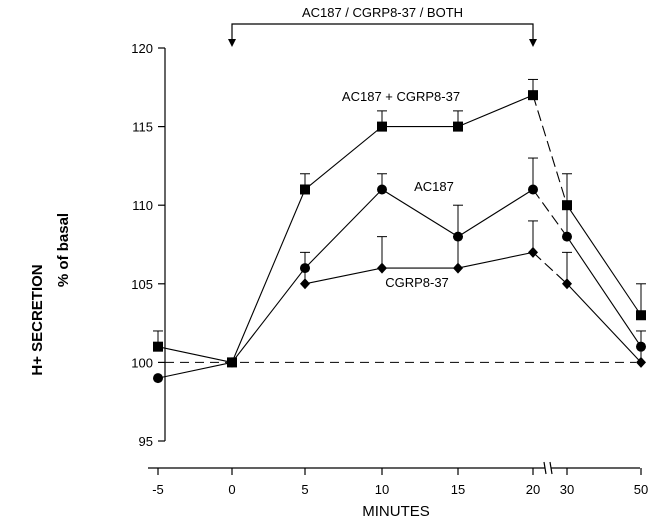 This screenshot has height=522, width=649. Describe the element at coordinates (158, 489) in the screenshot. I see `x-tick-label: -5` at that location.